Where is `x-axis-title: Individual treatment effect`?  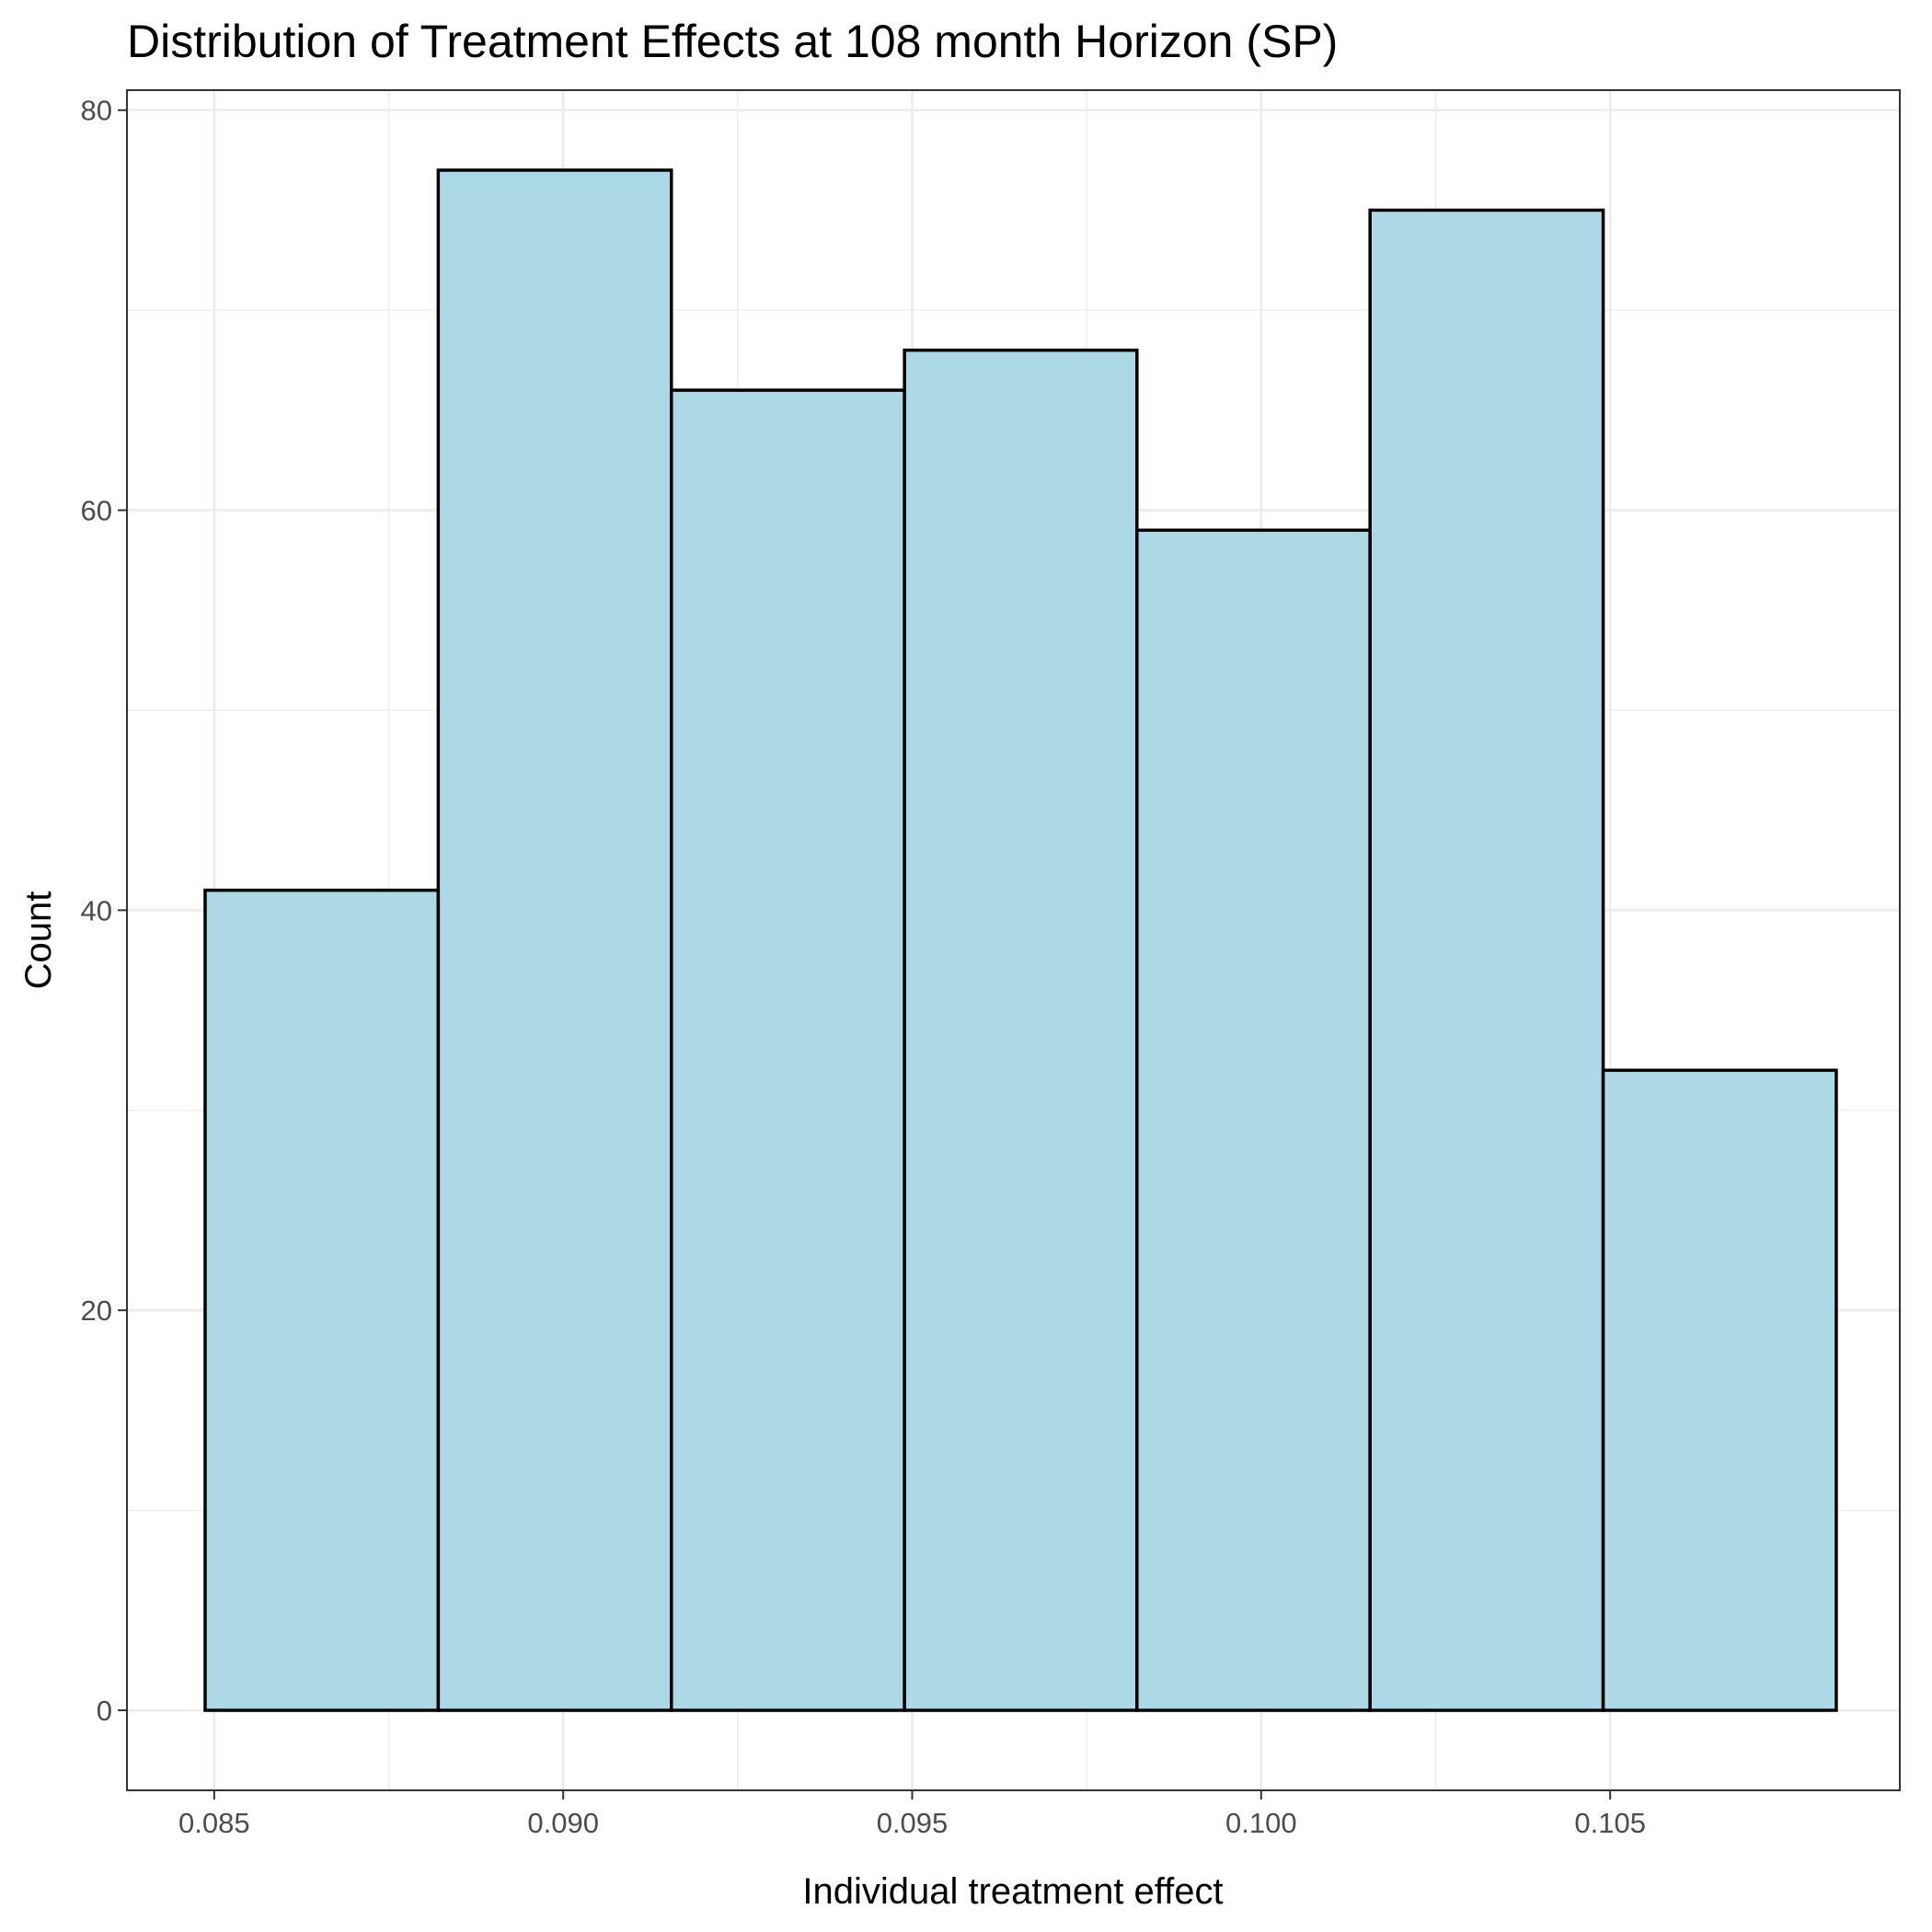 x-axis-title: Individual treatment effect is located at coordinates (1012, 1891).